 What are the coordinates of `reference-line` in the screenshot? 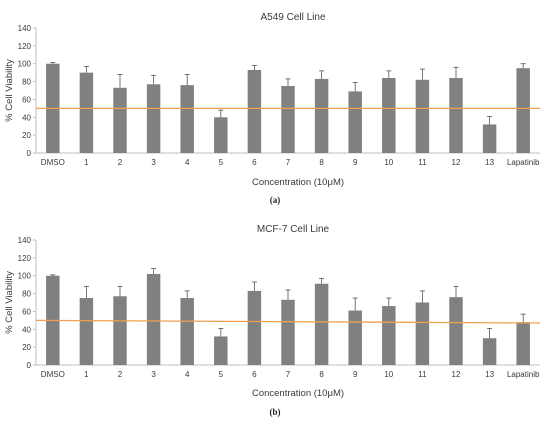 It's located at (288, 321).